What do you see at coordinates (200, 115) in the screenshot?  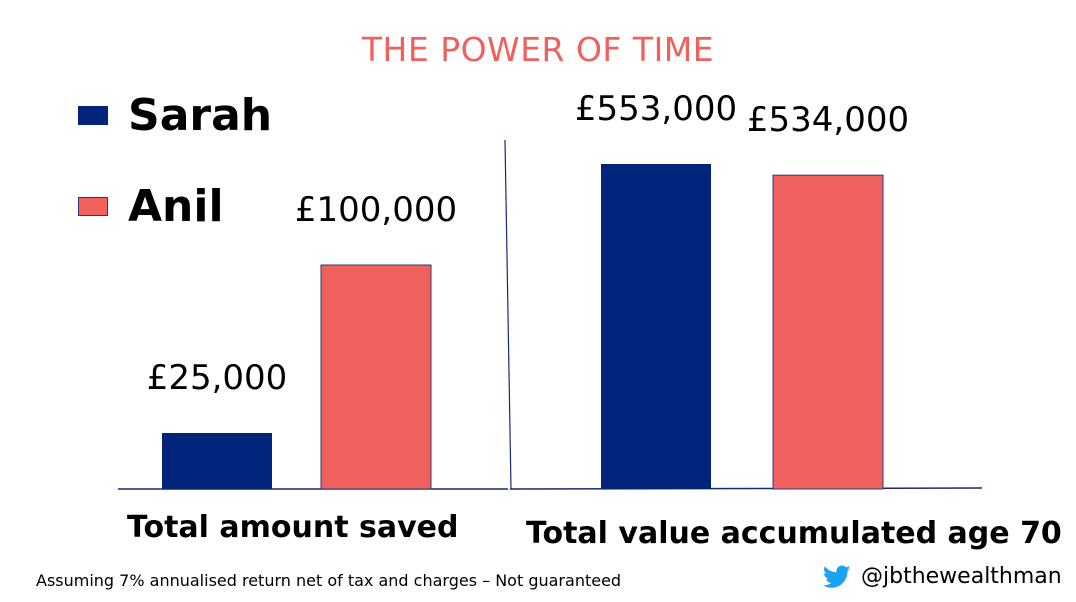 I see `legend-label-sarah: Sarah` at bounding box center [200, 115].